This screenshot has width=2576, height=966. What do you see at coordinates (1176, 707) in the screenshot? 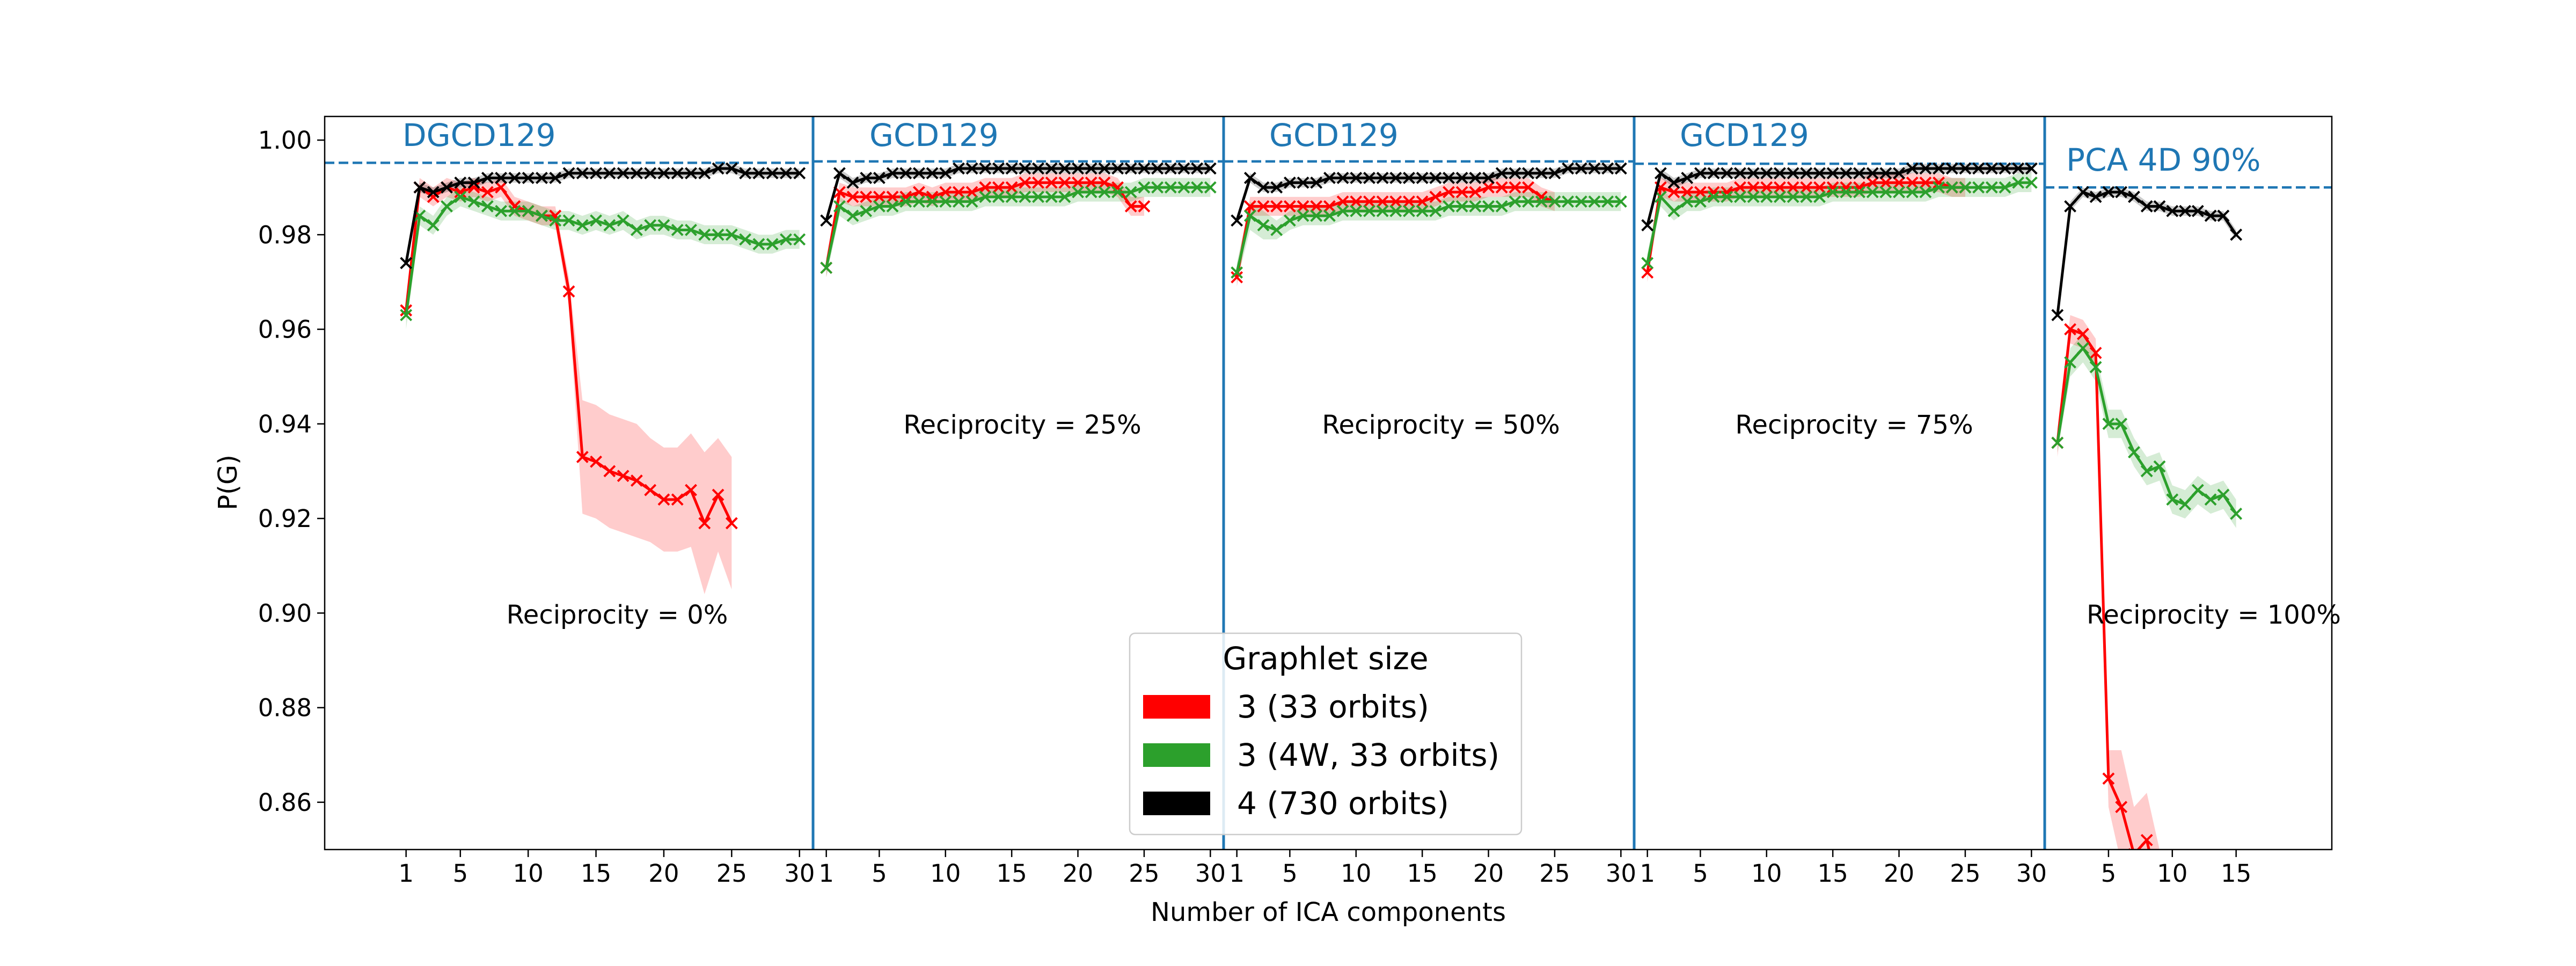
I see `legend-swatch-red` at bounding box center [1176, 707].